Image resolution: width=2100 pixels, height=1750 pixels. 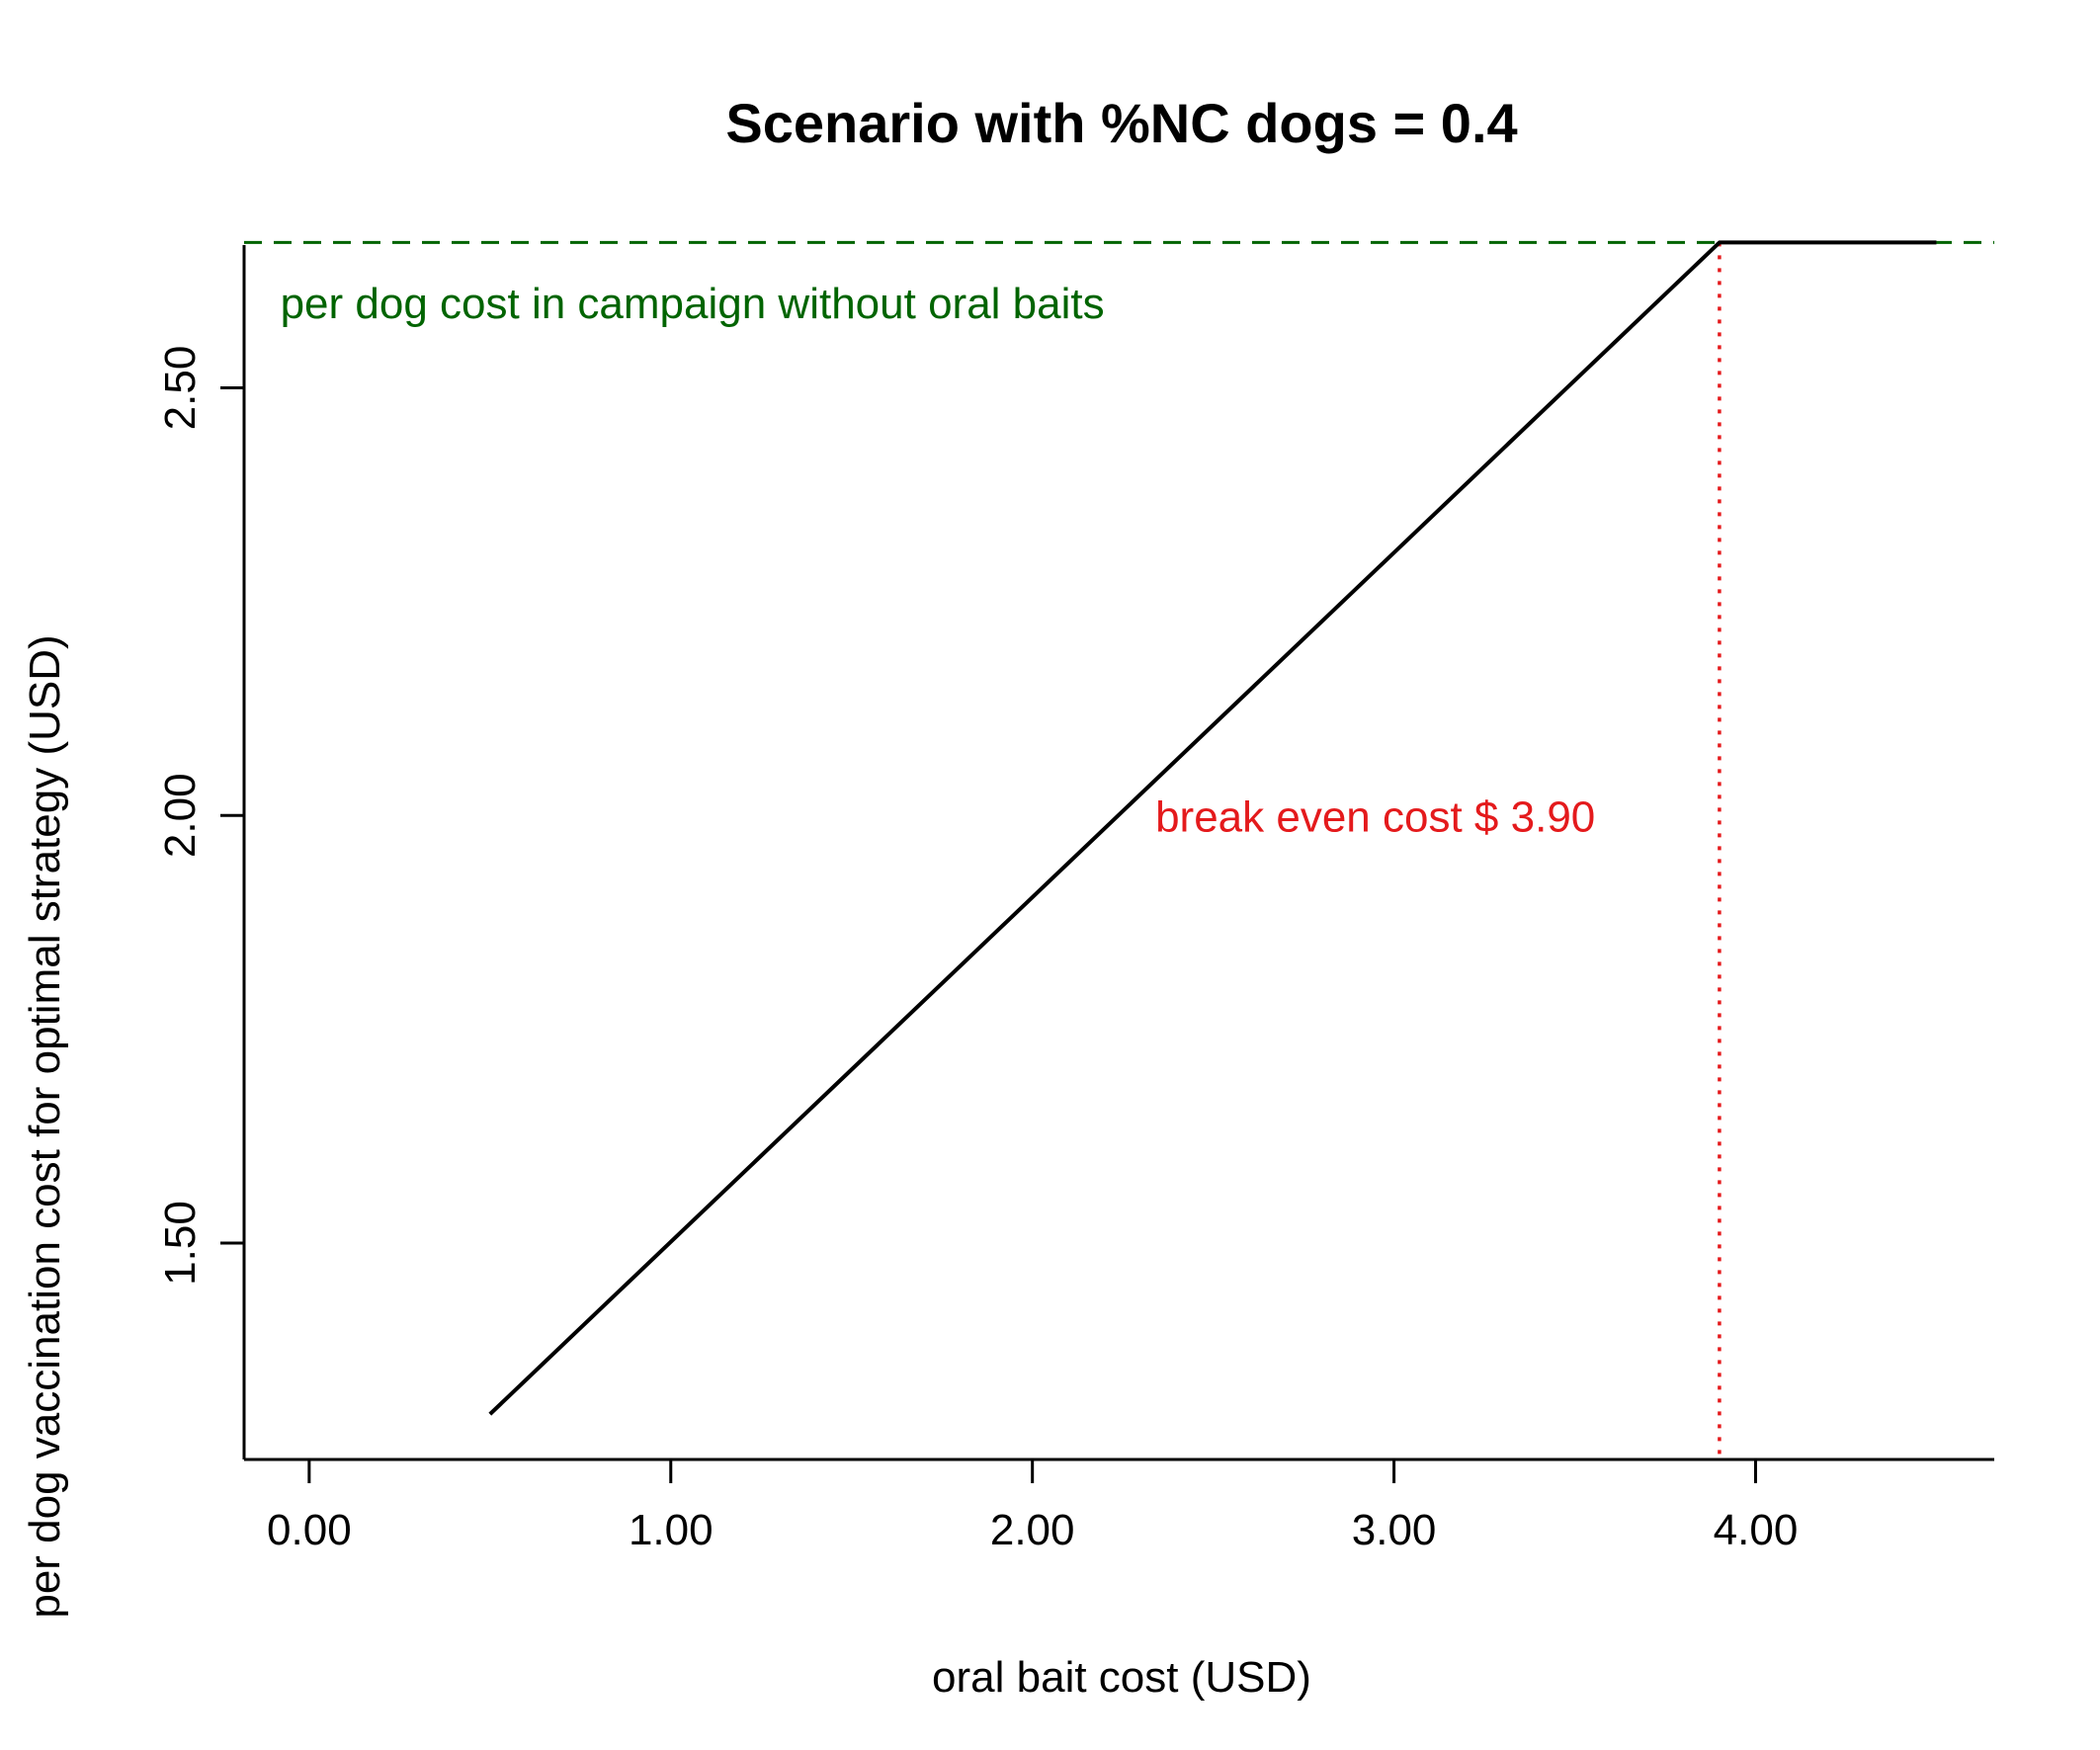 I want to click on y-tick-label: 2.50, so click(x=180, y=388).